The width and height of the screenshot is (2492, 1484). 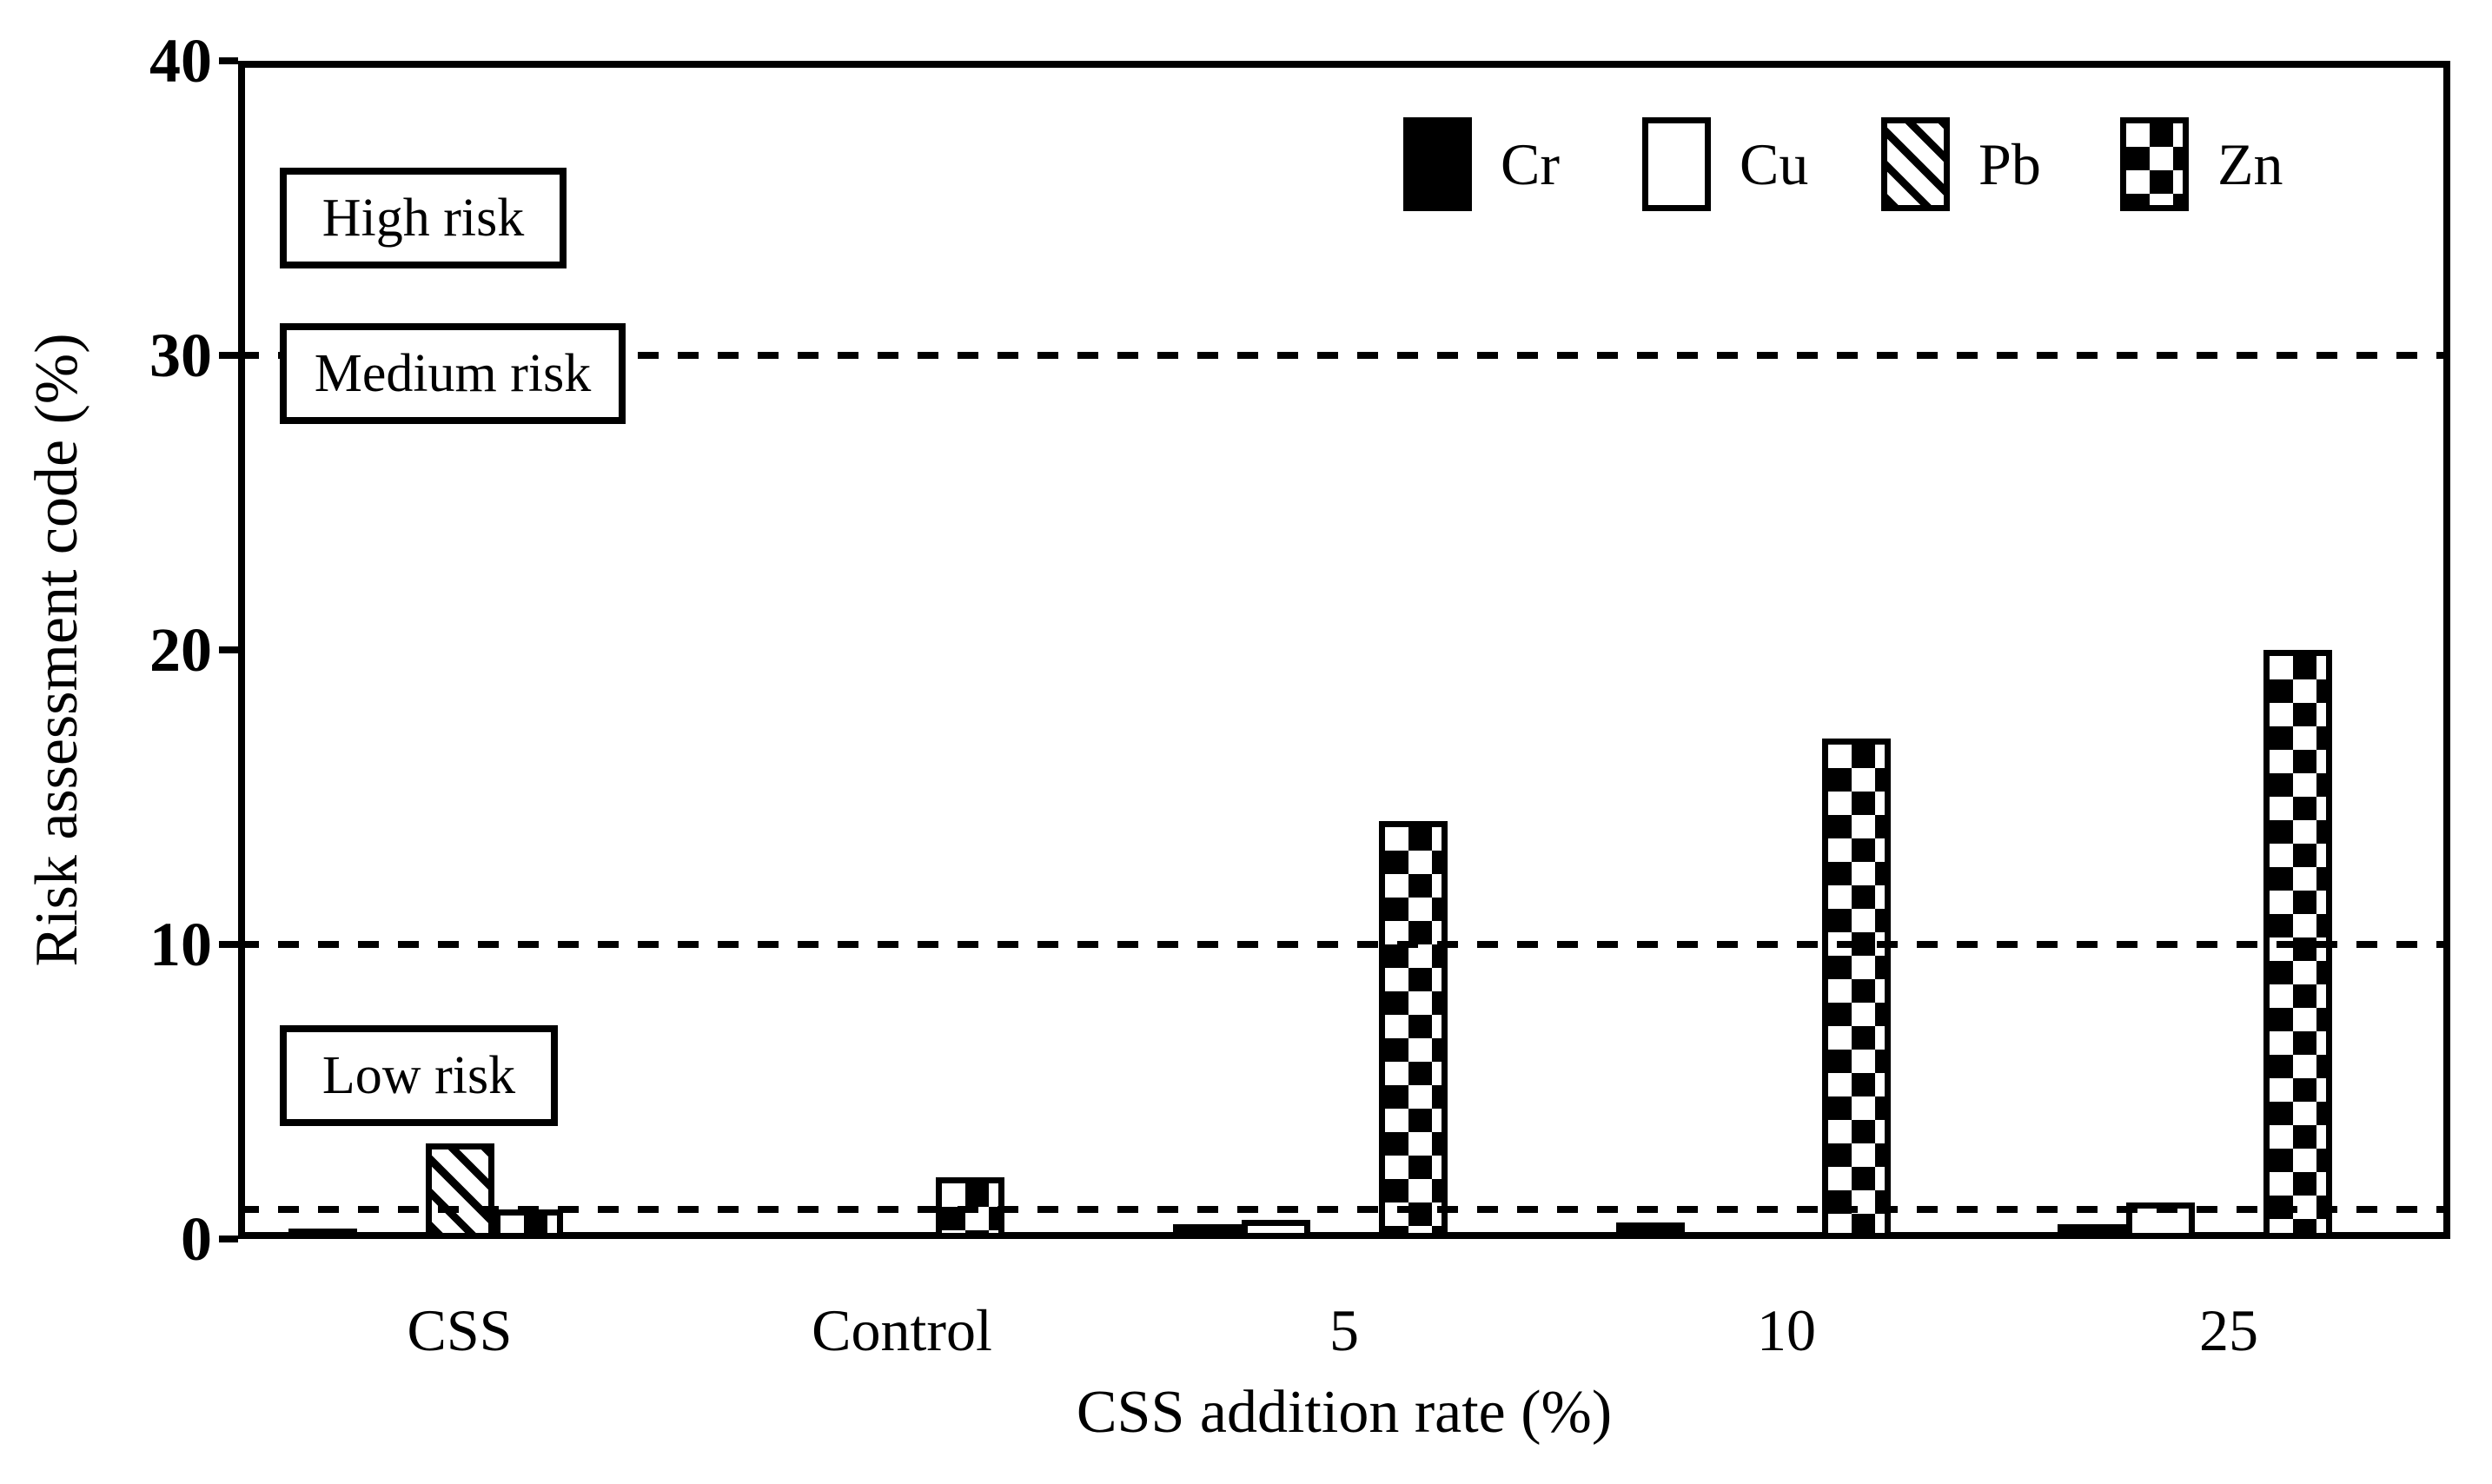 I want to click on y-tick-label-0: 0, so click(x=196, y=1239).